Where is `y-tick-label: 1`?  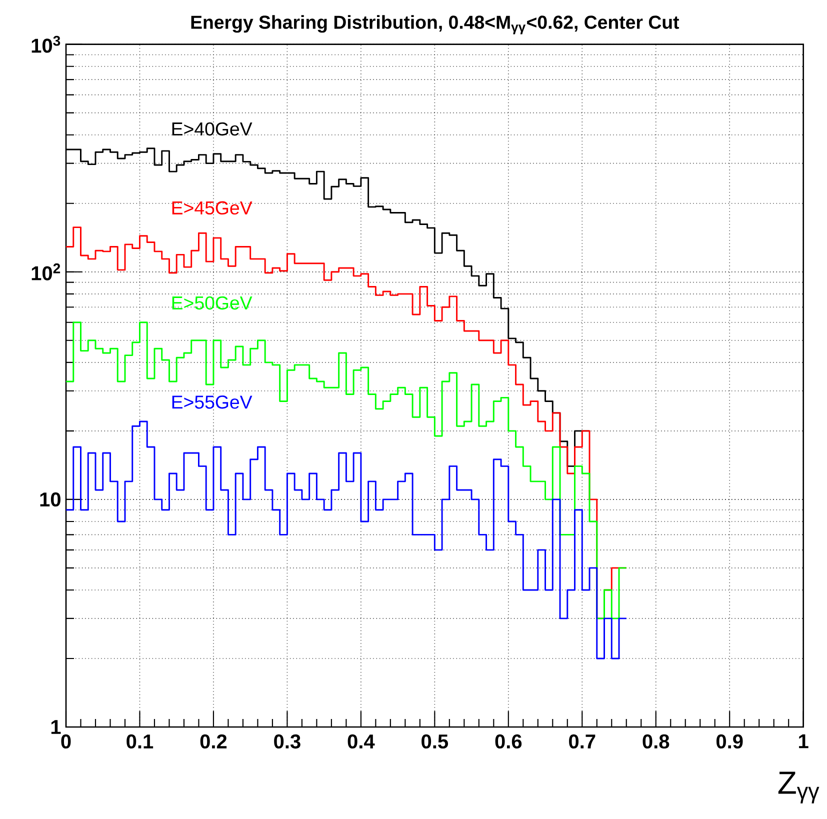
y-tick-label: 1 is located at coordinates (56, 727).